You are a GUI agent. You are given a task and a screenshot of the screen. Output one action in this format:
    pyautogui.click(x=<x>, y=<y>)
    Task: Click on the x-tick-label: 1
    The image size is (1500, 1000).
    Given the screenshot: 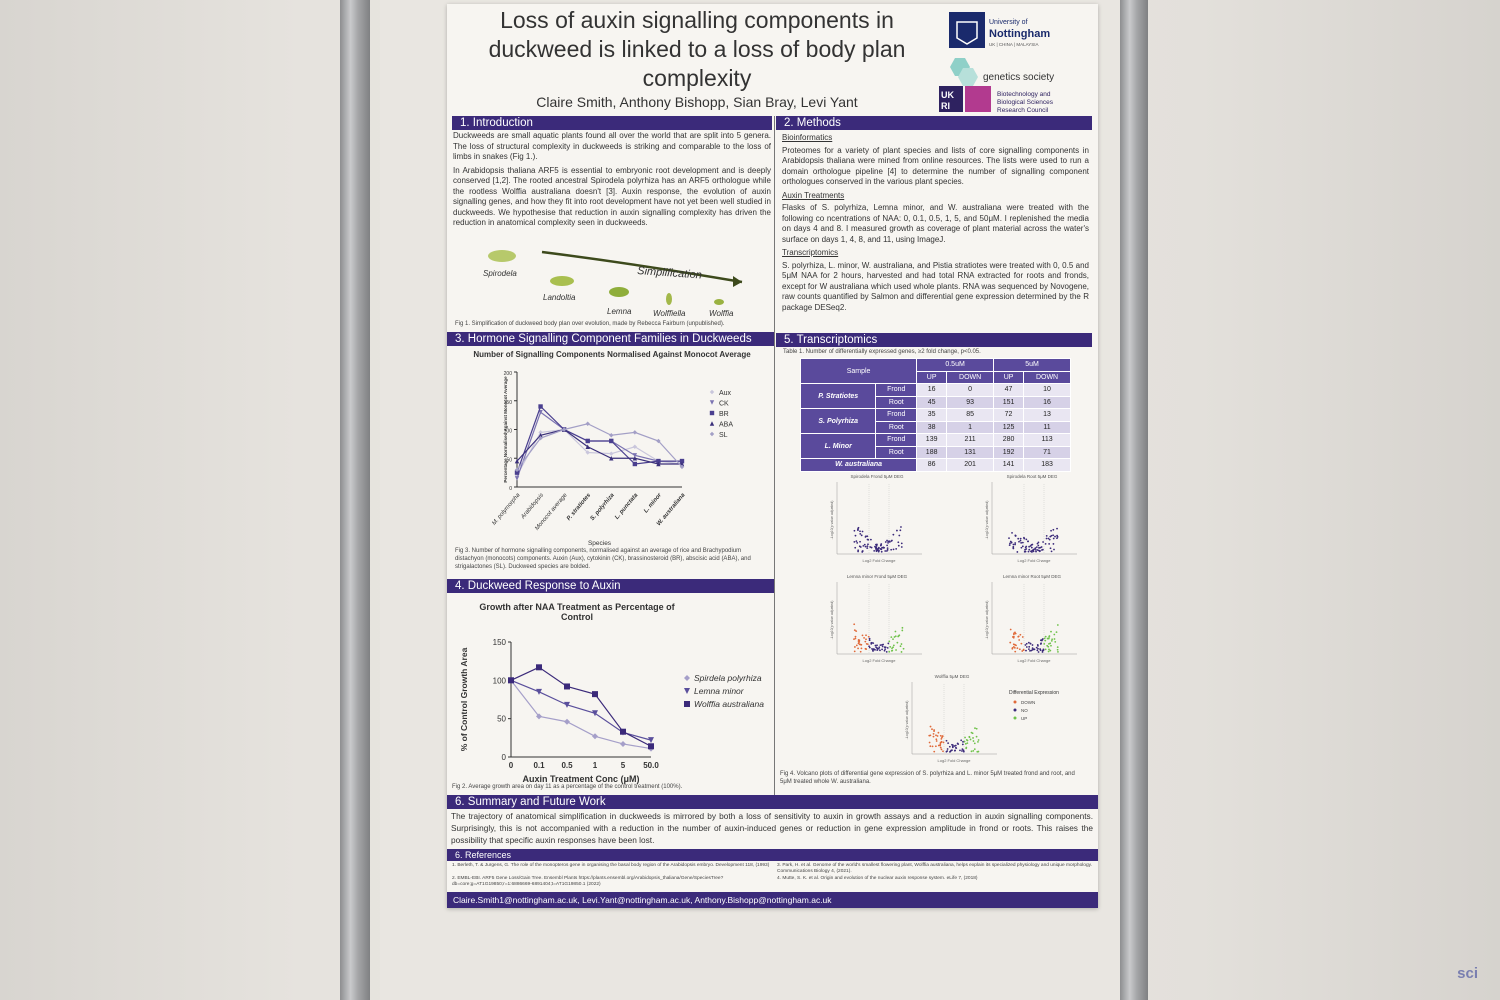 What is the action you would take?
    pyautogui.click(x=595, y=765)
    